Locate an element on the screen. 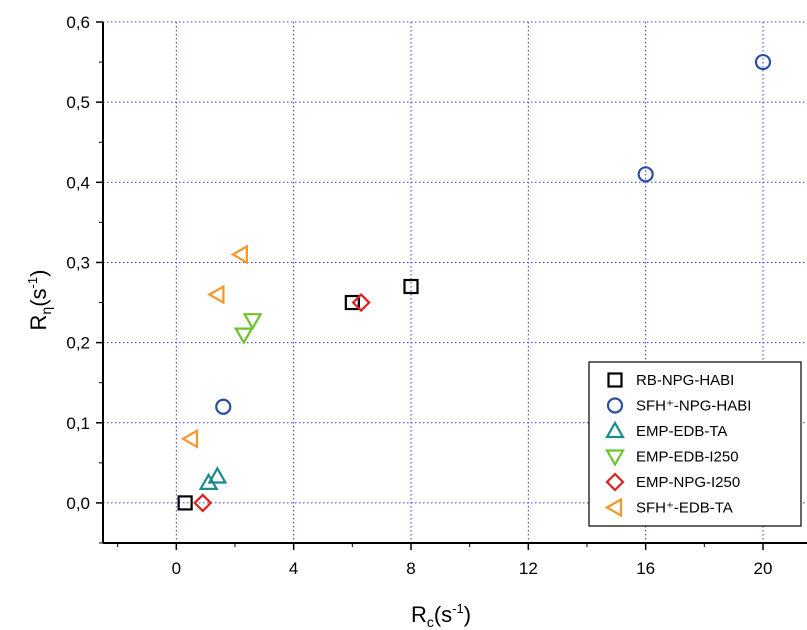 Image resolution: width=807 pixels, height=630 pixels. x-tick-label: 4 is located at coordinates (293, 568).